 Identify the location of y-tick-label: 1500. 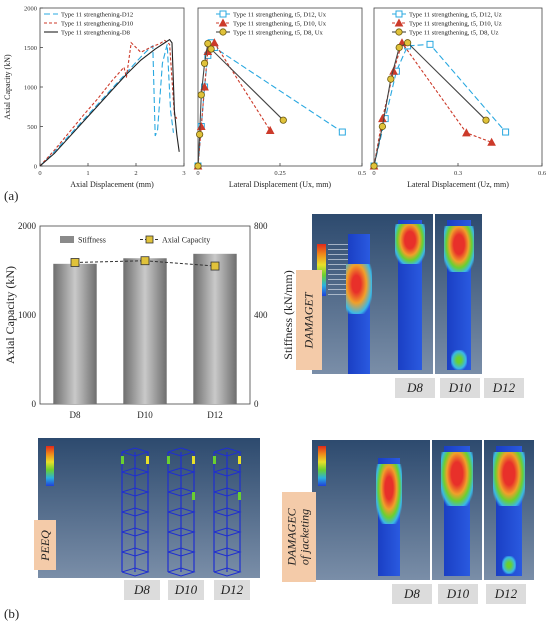
(30, 48).